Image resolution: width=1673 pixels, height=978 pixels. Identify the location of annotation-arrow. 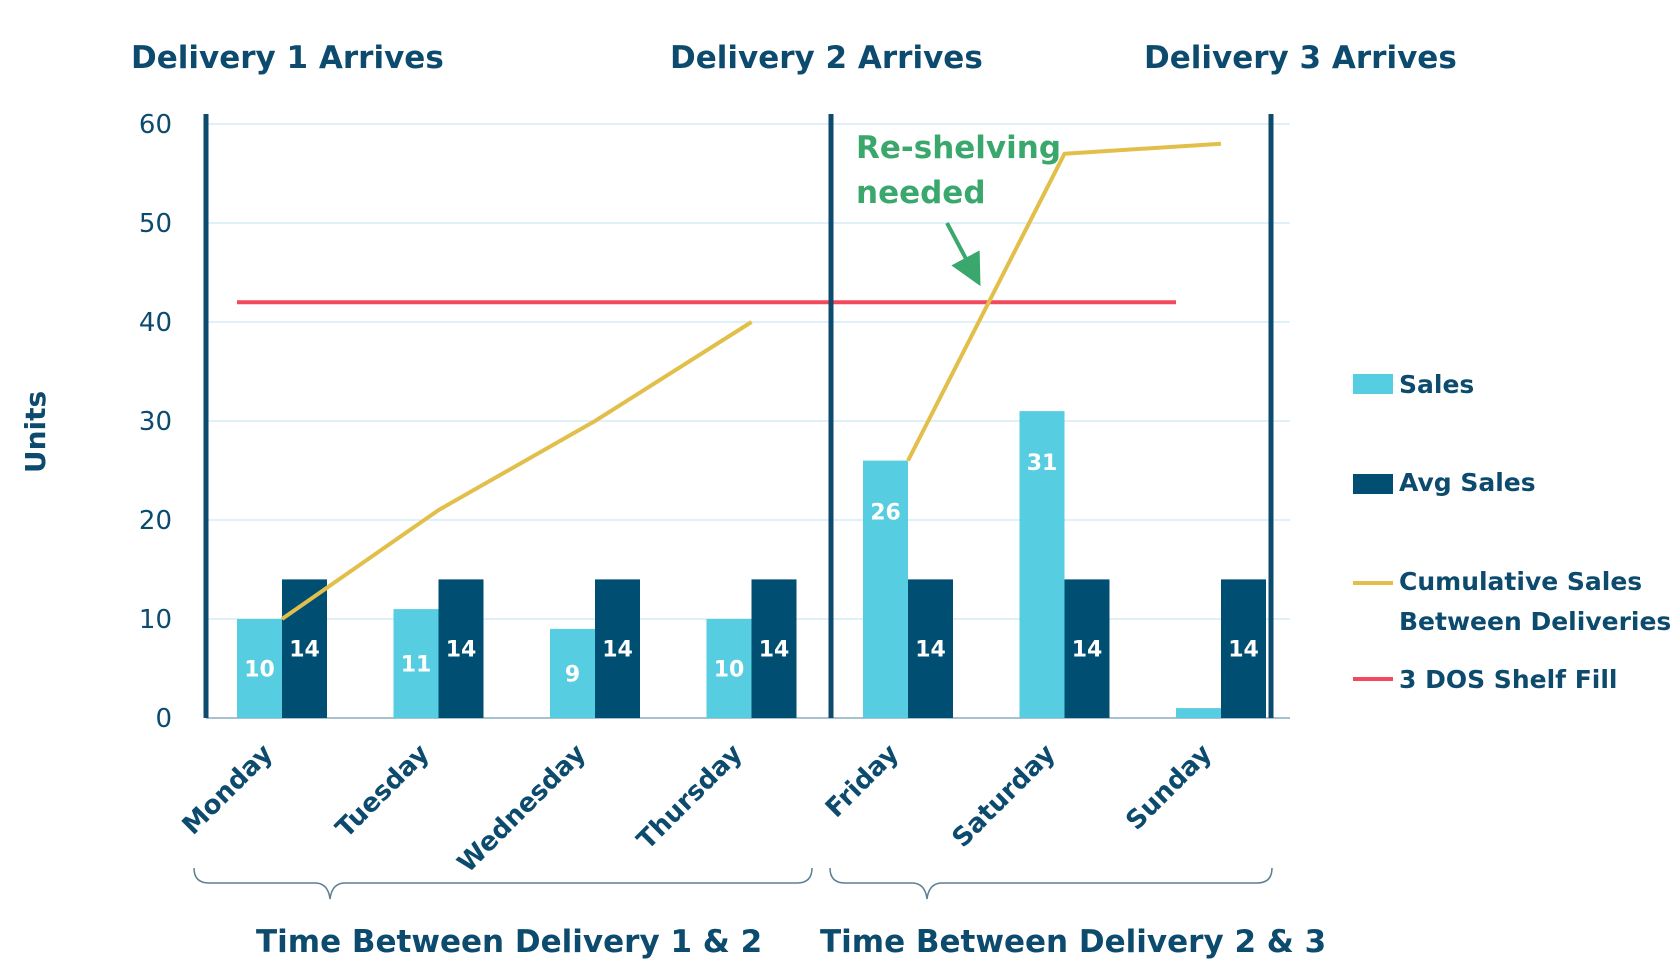
(963, 254).